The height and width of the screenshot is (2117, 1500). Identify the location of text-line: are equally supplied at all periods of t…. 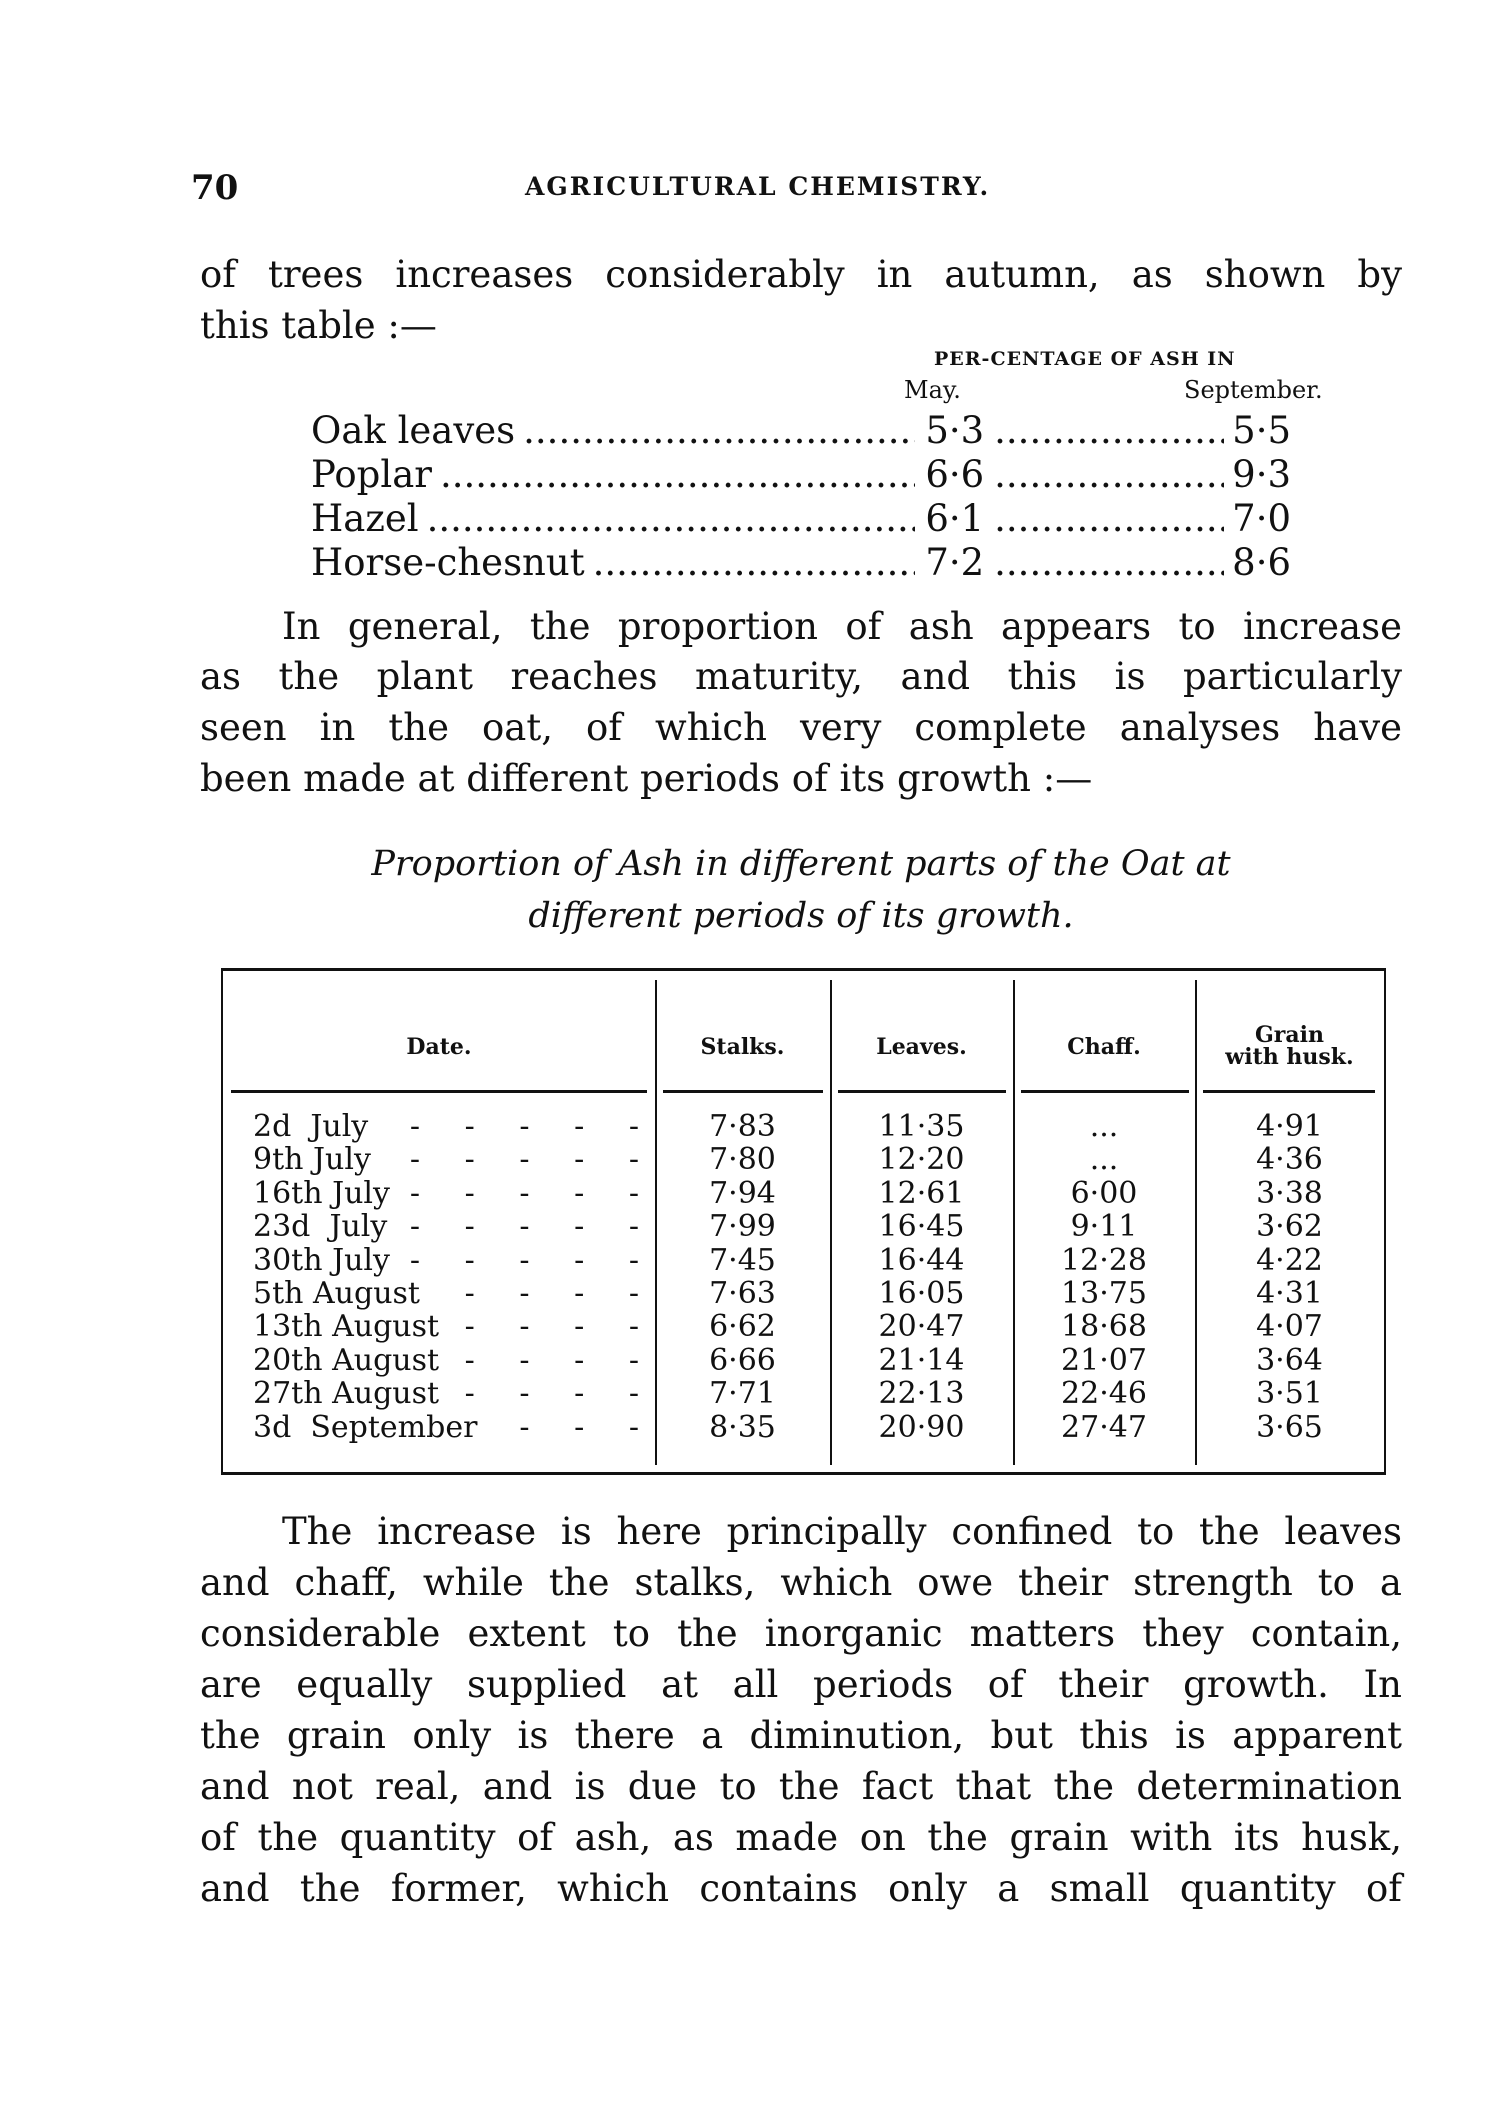
(801, 1684).